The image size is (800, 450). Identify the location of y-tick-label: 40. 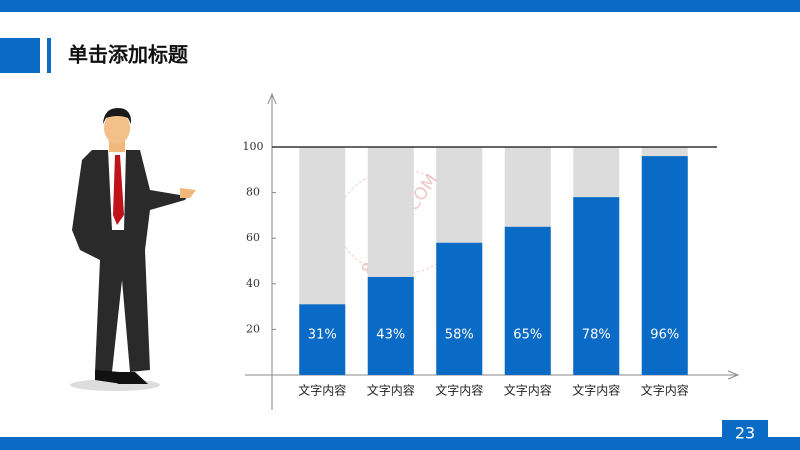
(253, 283).